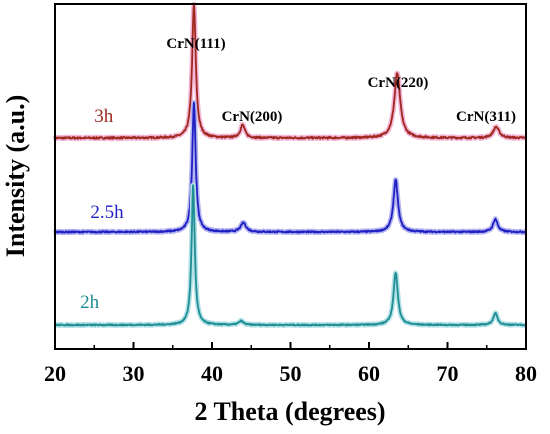  Describe the element at coordinates (104, 116) in the screenshot. I see `series-label-0: 3h` at that location.